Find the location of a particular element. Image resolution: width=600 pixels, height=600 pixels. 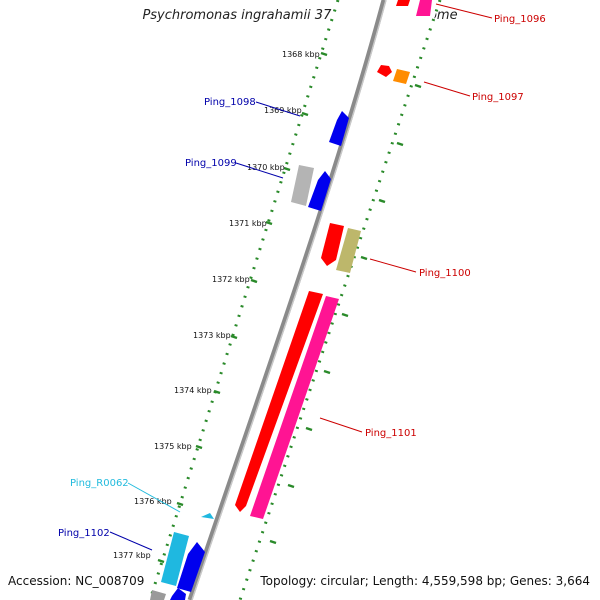

gene-ping-1100-red is located at coordinates (332, 244).